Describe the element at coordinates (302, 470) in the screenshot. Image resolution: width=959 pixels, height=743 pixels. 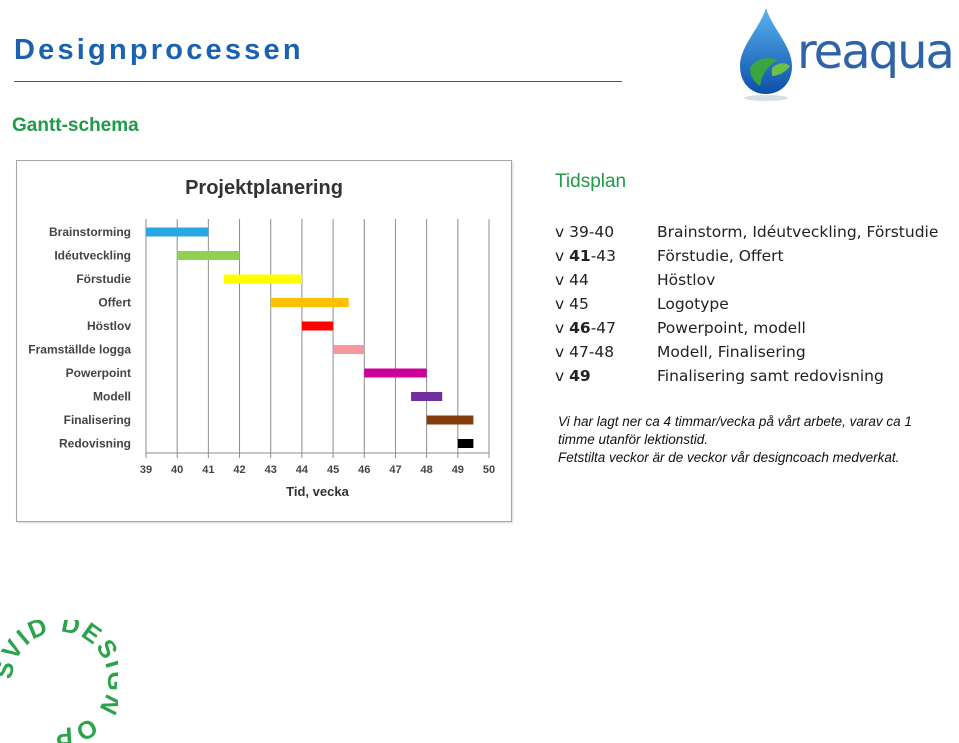
I see `x-tick-label: 44` at that location.